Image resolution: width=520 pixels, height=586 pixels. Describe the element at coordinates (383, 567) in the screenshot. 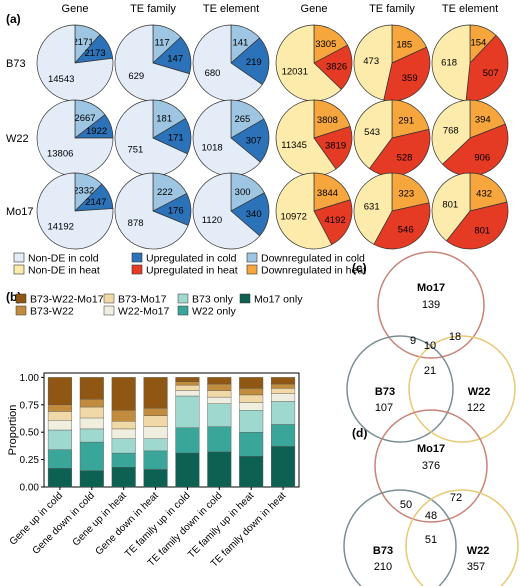

I see `venn-count: 210` at that location.